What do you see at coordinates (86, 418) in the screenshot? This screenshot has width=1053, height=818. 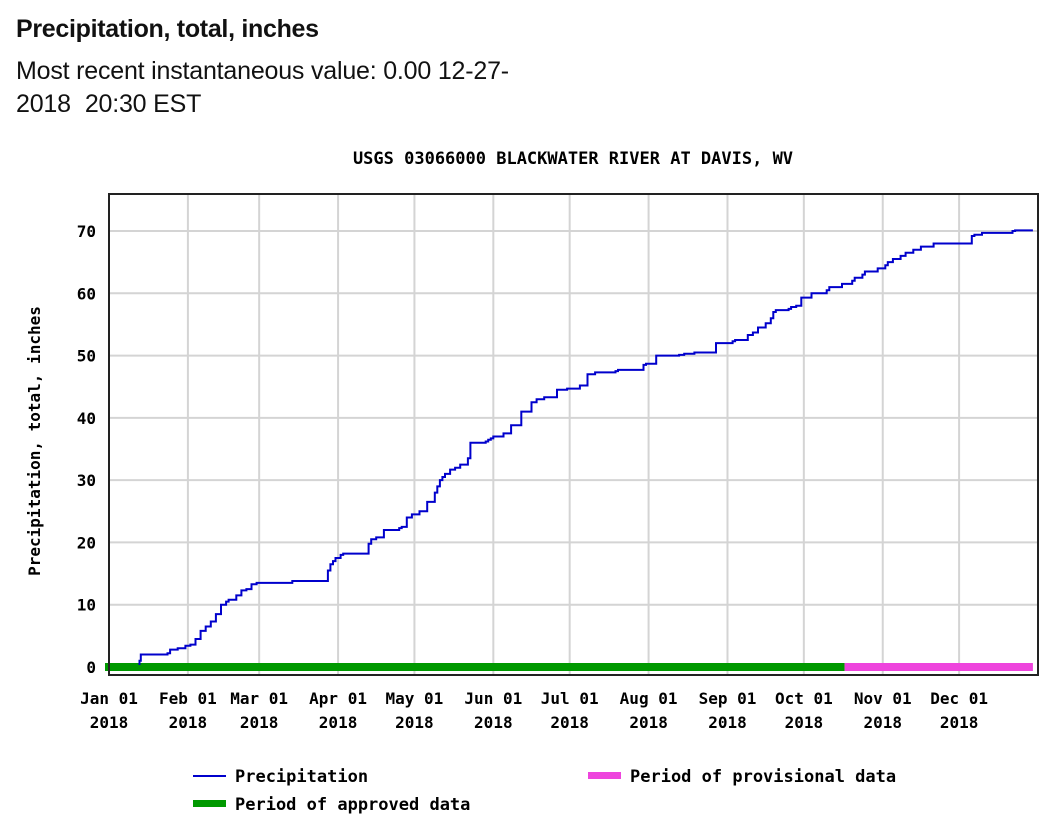 I see `y-tick-label: 40` at bounding box center [86, 418].